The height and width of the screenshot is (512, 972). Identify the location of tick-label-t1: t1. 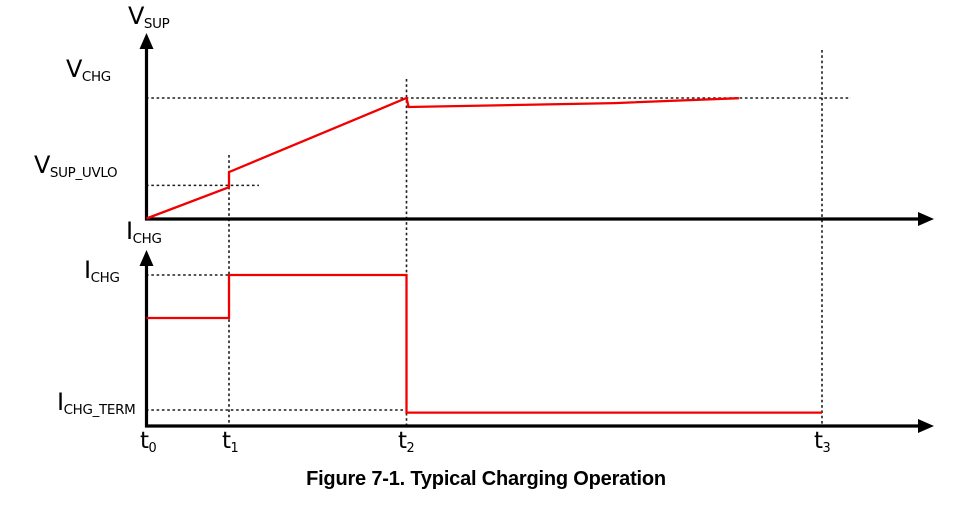
(230, 442).